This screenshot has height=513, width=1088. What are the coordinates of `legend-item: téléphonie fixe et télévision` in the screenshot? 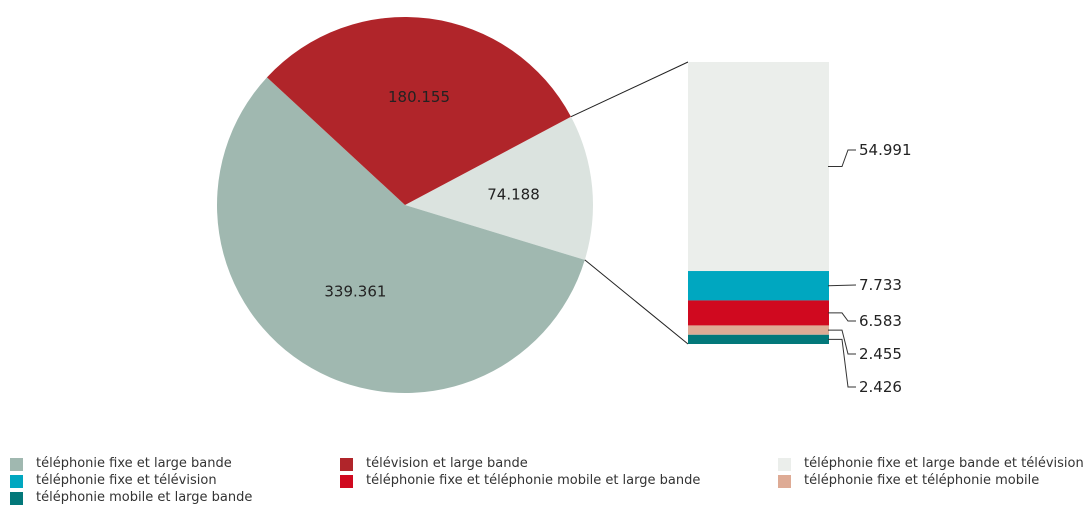 It's located at (113, 481).